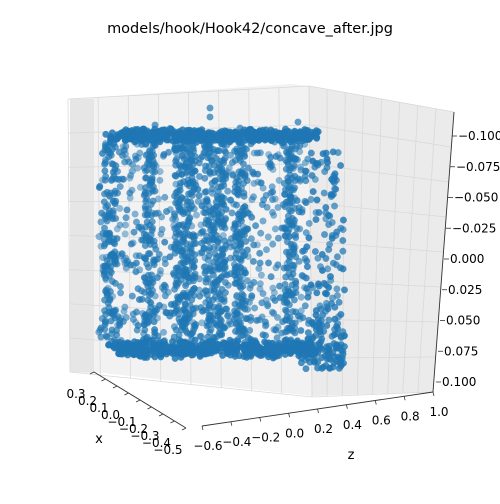 Image resolution: width=500 pixels, height=504 pixels. I want to click on z-tick-mark, so click(260, 419).